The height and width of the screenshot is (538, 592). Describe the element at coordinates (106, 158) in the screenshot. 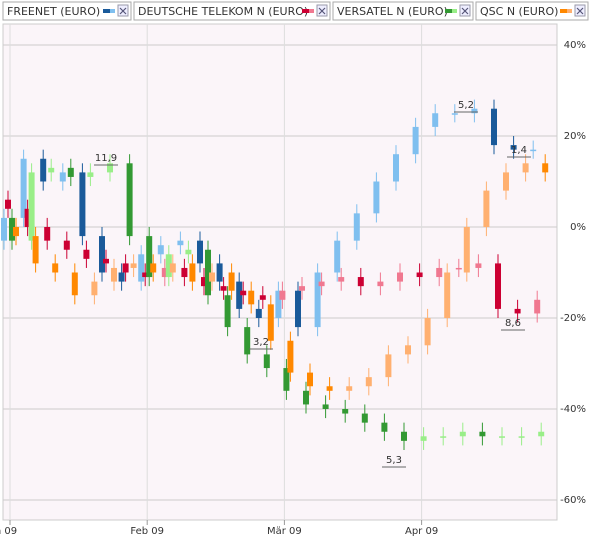

I see `annotation: 11,9` at that location.